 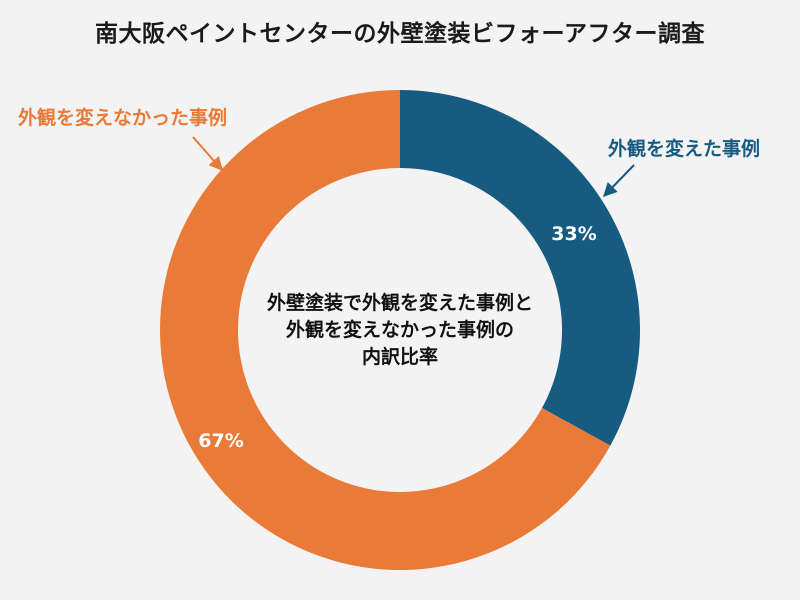 I want to click on callout-arrow-unchanged, so click(x=207, y=154).